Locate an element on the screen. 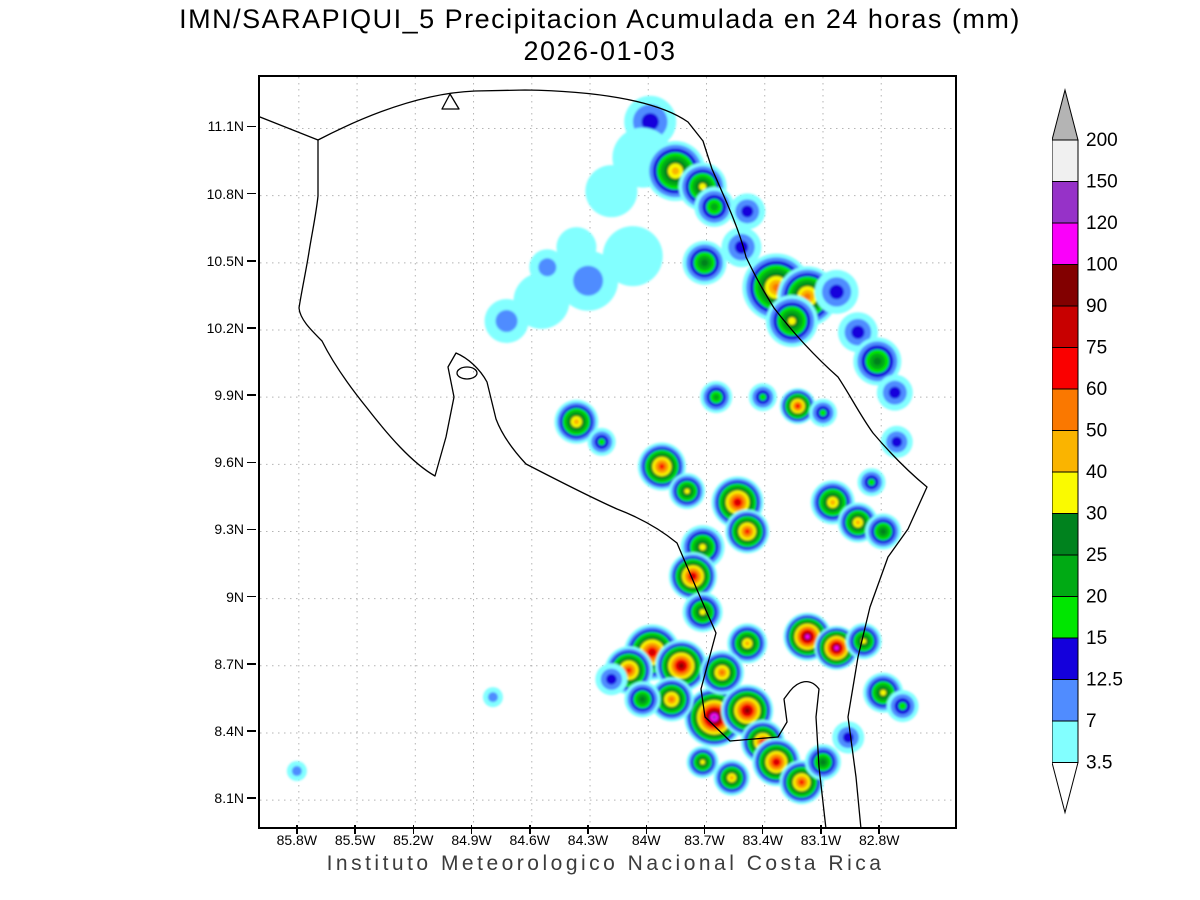 Image resolution: width=1200 pixels, height=900 pixels. y-axis-label: 9.9N is located at coordinates (229, 395).